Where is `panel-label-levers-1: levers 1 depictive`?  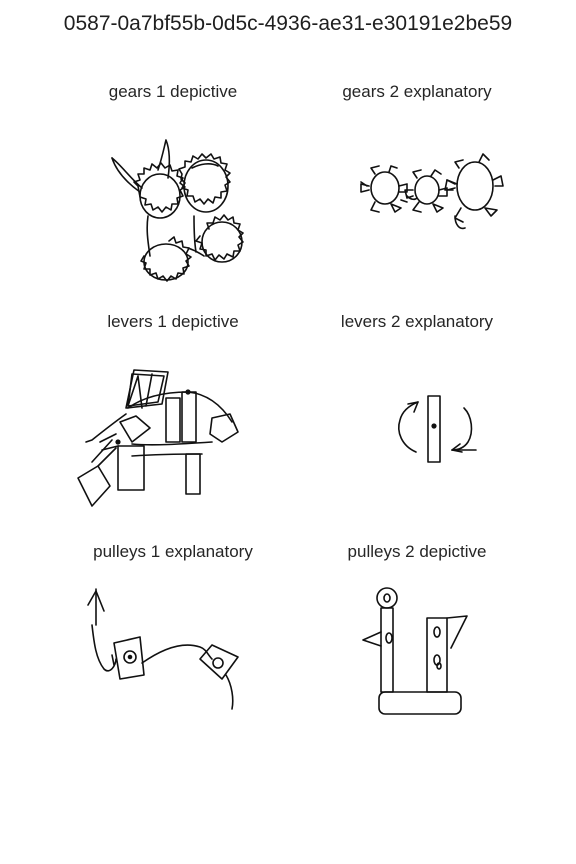 panel-label-levers-1: levers 1 depictive is located at coordinates (173, 321).